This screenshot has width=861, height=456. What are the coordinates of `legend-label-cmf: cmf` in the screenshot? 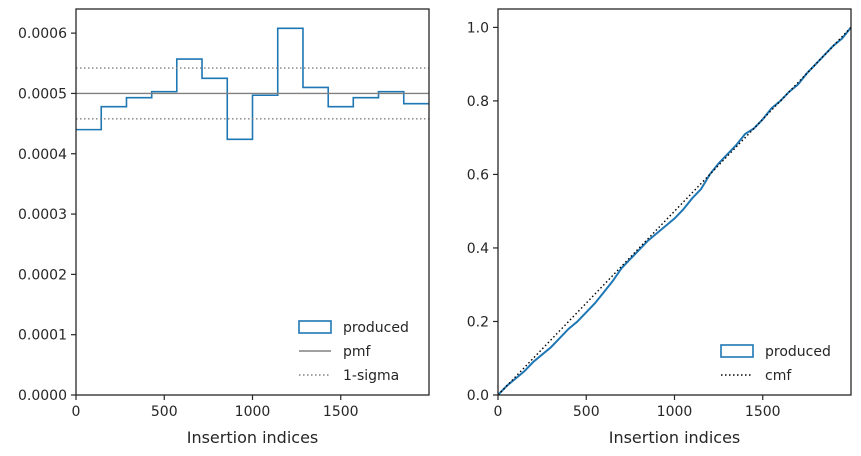 It's located at (778, 376).